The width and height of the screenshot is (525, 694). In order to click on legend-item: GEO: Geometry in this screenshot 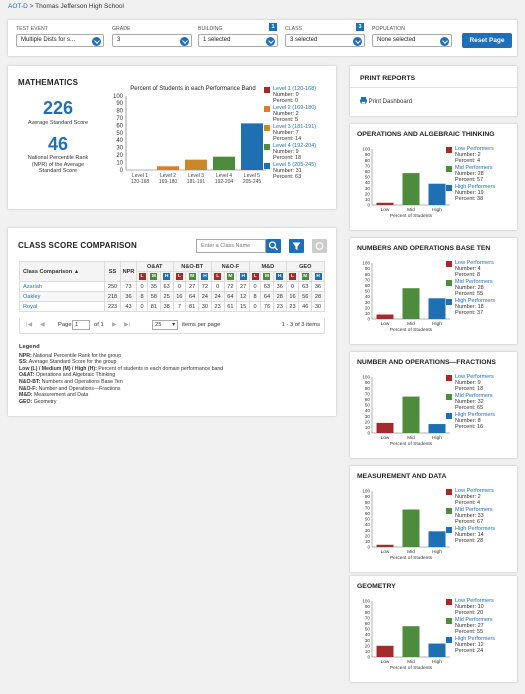, I will do `click(38, 401)`.